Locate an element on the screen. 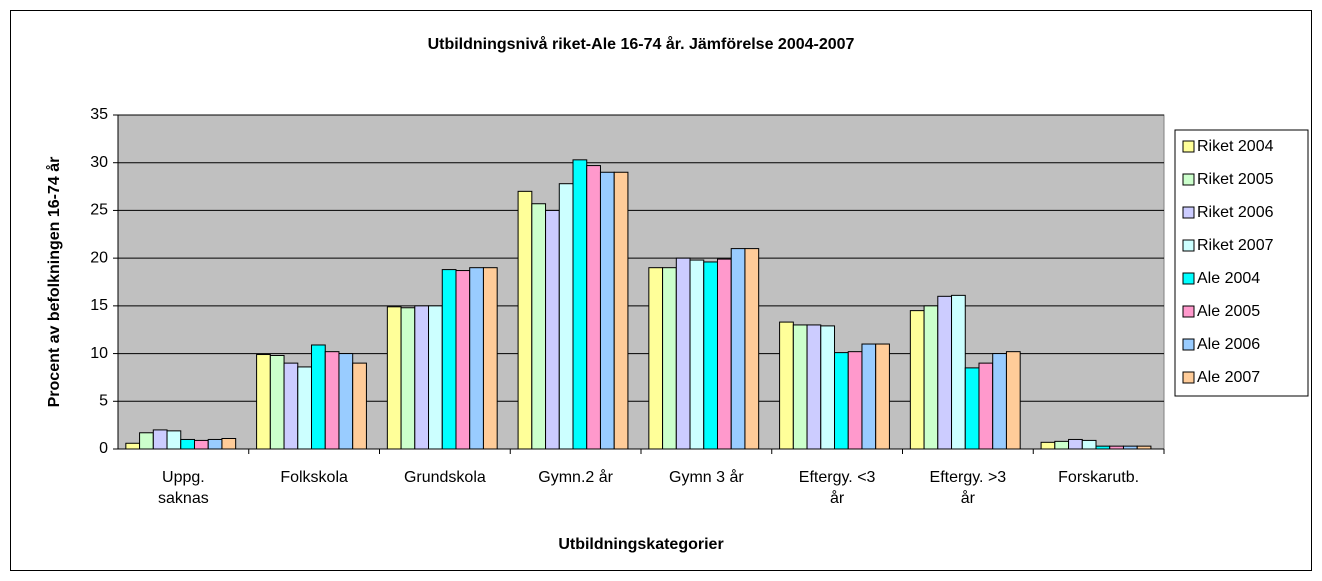  x-tick-label: Grundskola is located at coordinates (444, 477).